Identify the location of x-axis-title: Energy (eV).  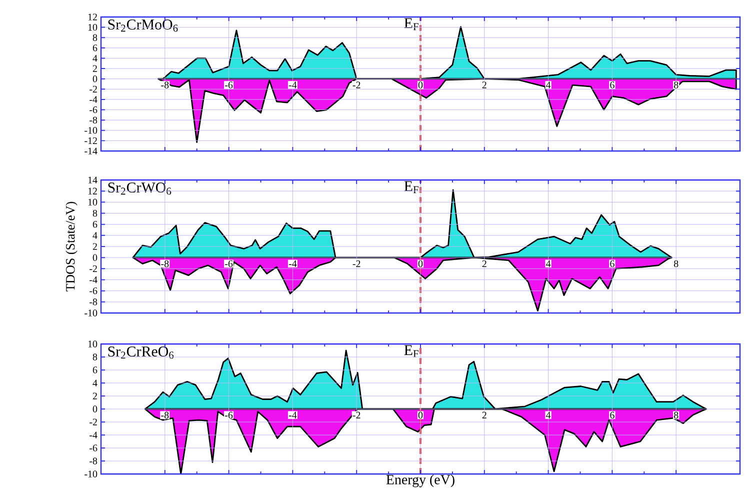
(420, 481).